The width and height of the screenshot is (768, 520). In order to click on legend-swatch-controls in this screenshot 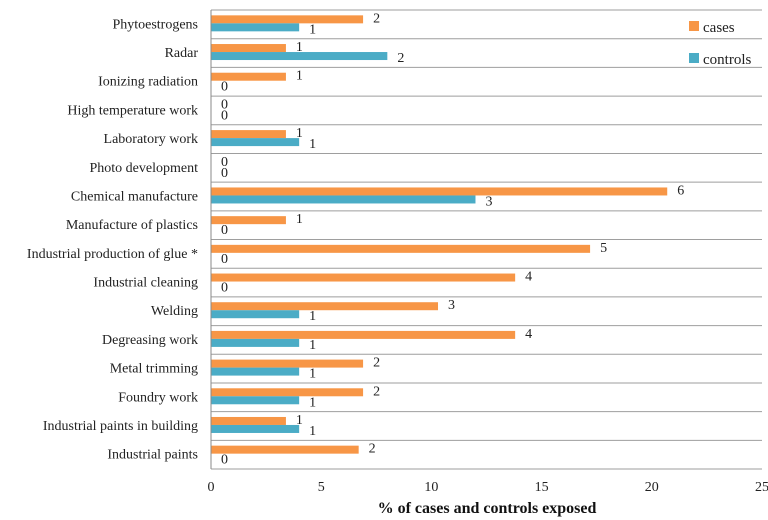, I will do `click(694, 58)`.